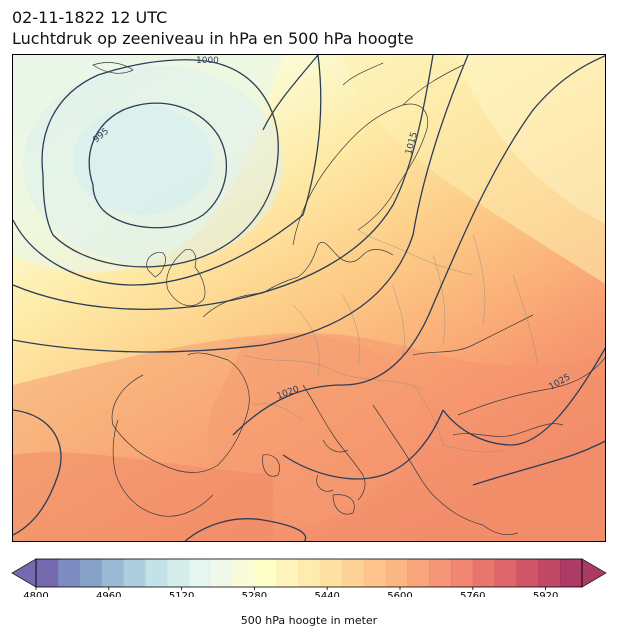 Image resolution: width=618 pixels, height=639 pixels. What do you see at coordinates (90, 17) in the screenshot?
I see `map-datetime: 02-11-1822 12 UTC` at bounding box center [90, 17].